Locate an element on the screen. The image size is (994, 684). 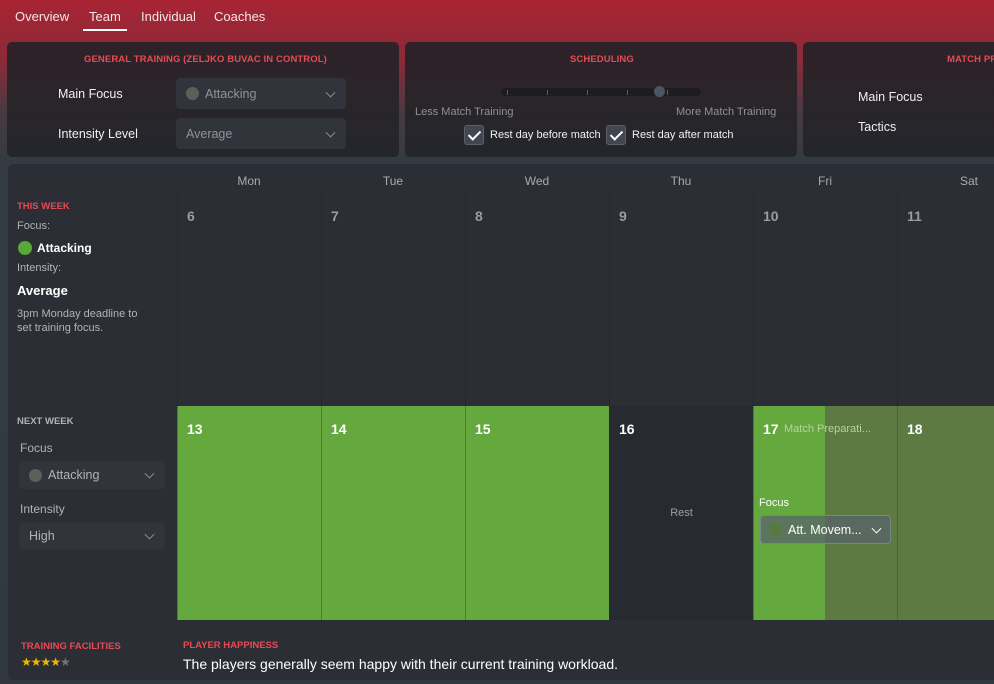
calendar-cell: 14 is located at coordinates (393, 513).